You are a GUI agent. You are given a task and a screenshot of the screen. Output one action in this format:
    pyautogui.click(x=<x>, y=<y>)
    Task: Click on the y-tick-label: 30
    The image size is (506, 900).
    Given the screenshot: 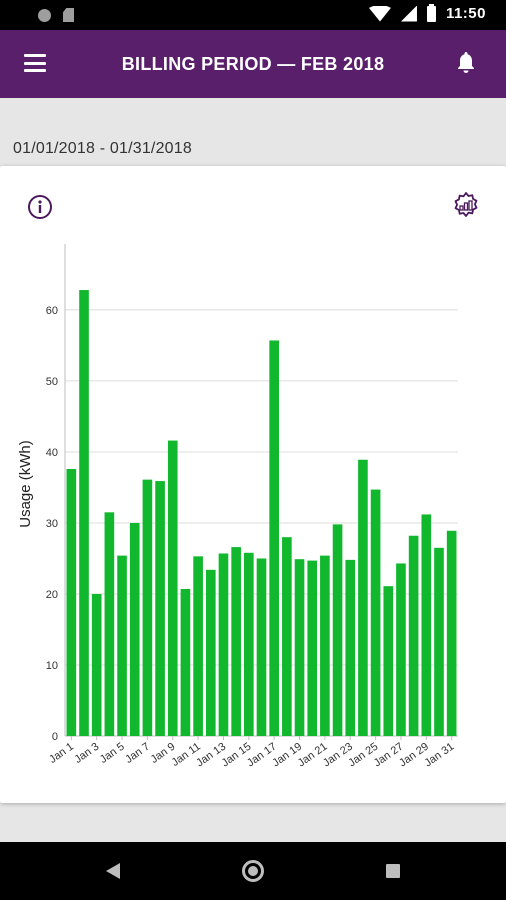 What is the action you would take?
    pyautogui.click(x=52, y=524)
    